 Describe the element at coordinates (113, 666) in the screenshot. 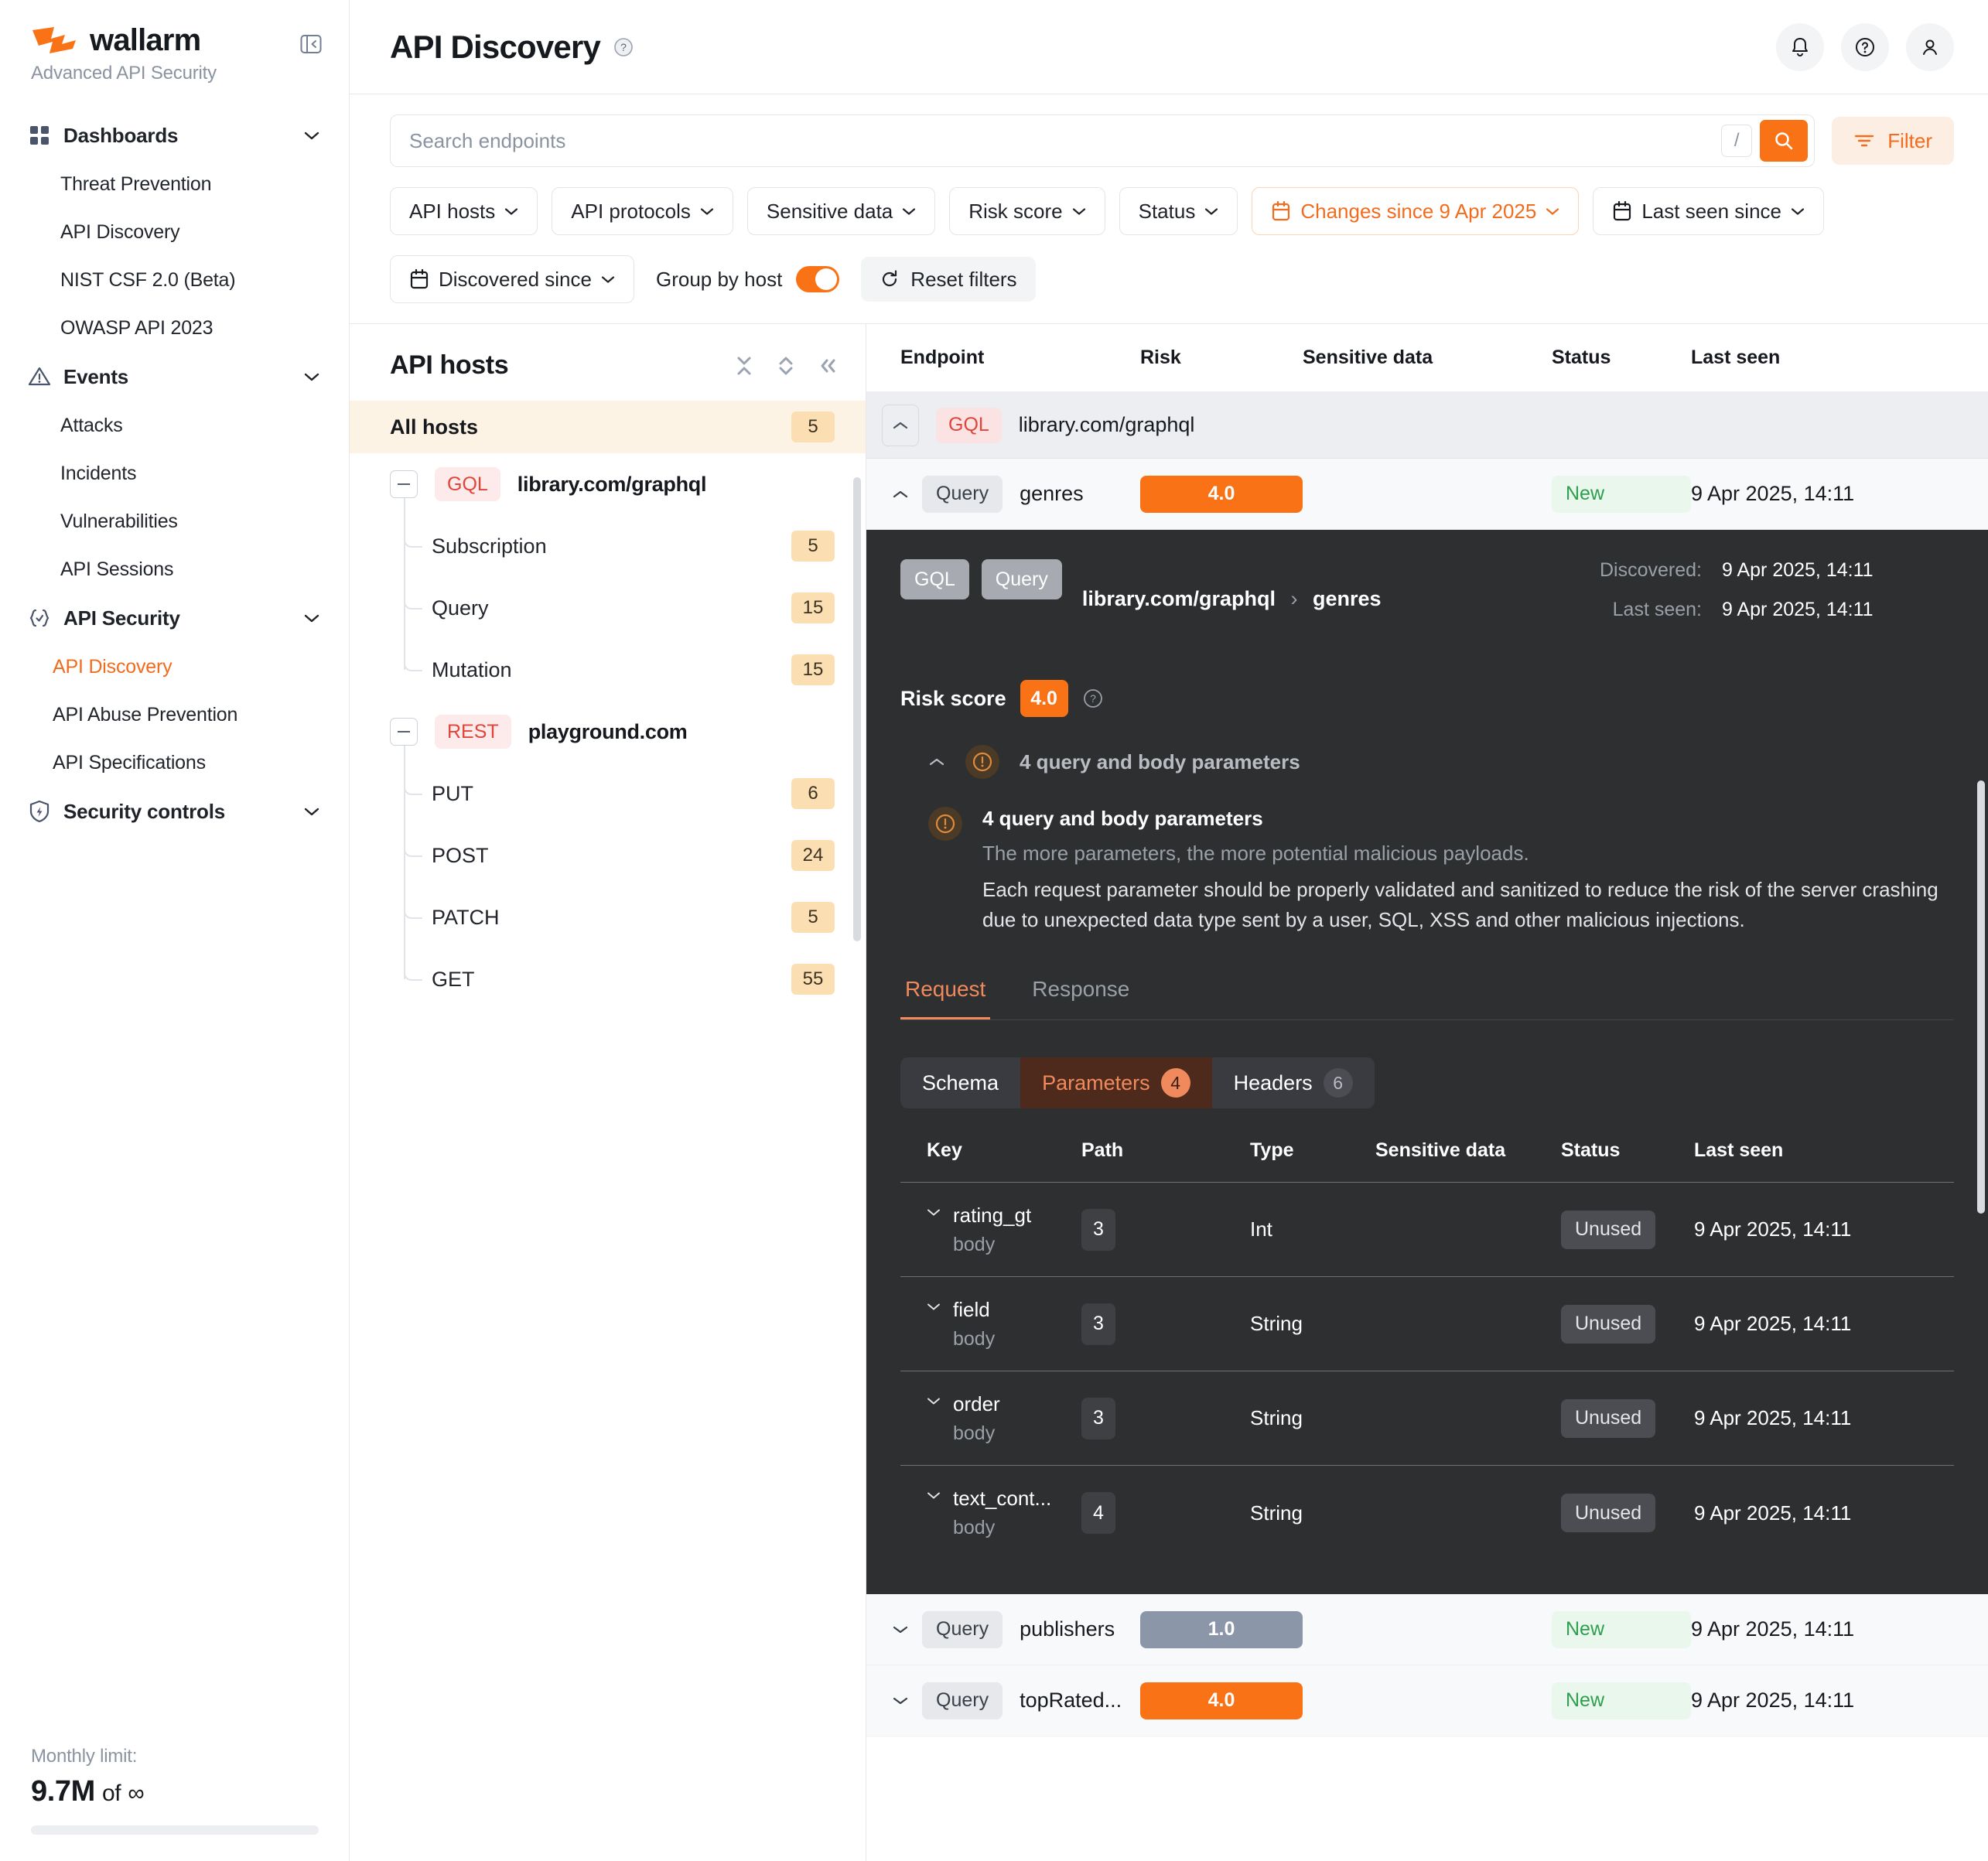

I see `sidebar-item-api-discovery: API Discovery` at that location.